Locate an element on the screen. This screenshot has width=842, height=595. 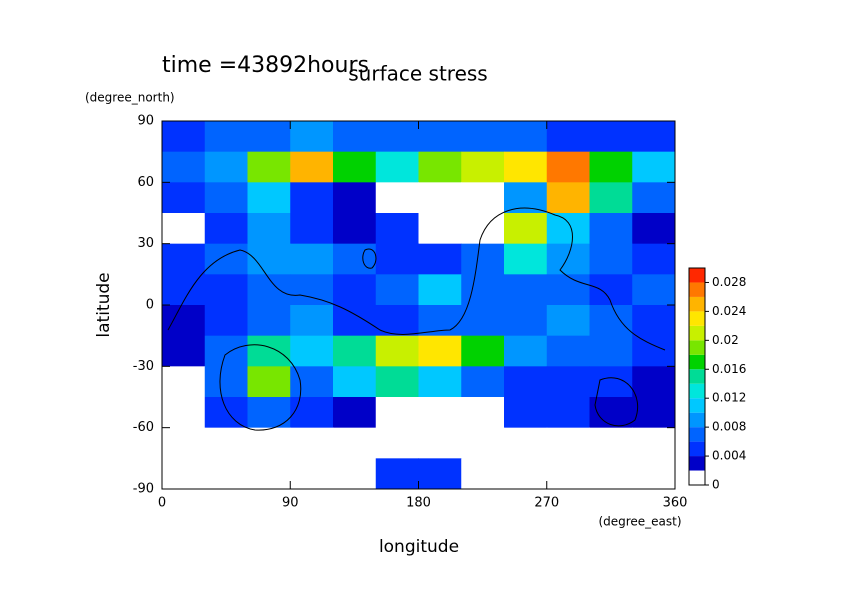
y-tick-label: -30 is located at coordinates (143, 366).